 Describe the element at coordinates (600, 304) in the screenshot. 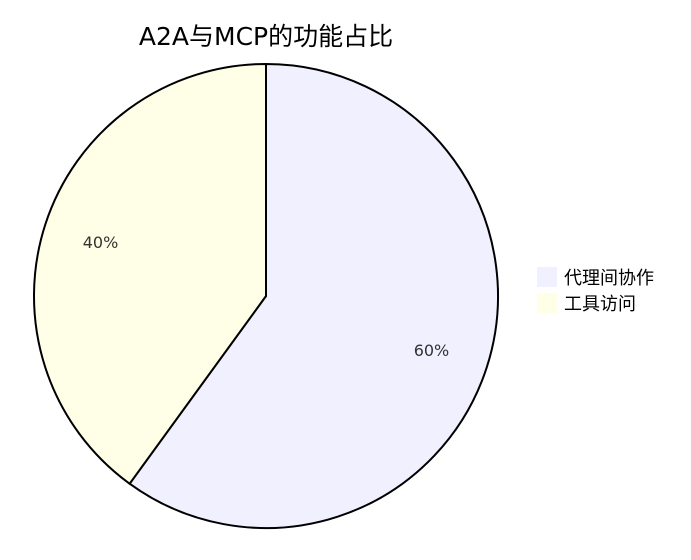

I see `legend-label-1: 工具访问` at that location.